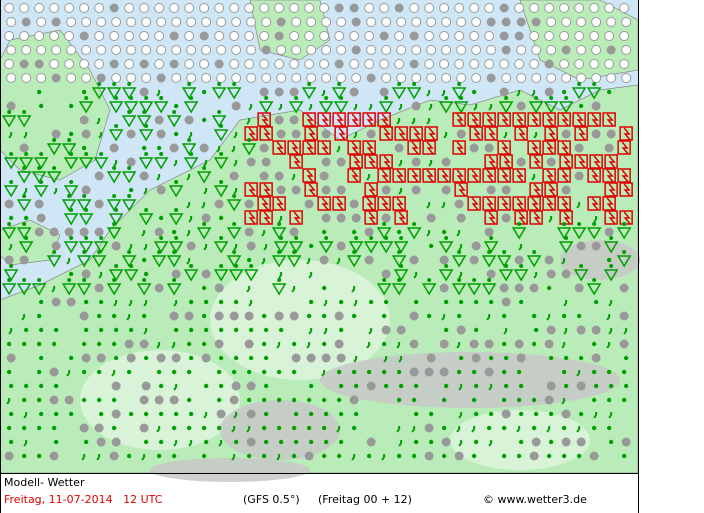 The height and width of the screenshot is (513, 704). I want to click on range-label: (Freitag 00 + 12), so click(365, 499).